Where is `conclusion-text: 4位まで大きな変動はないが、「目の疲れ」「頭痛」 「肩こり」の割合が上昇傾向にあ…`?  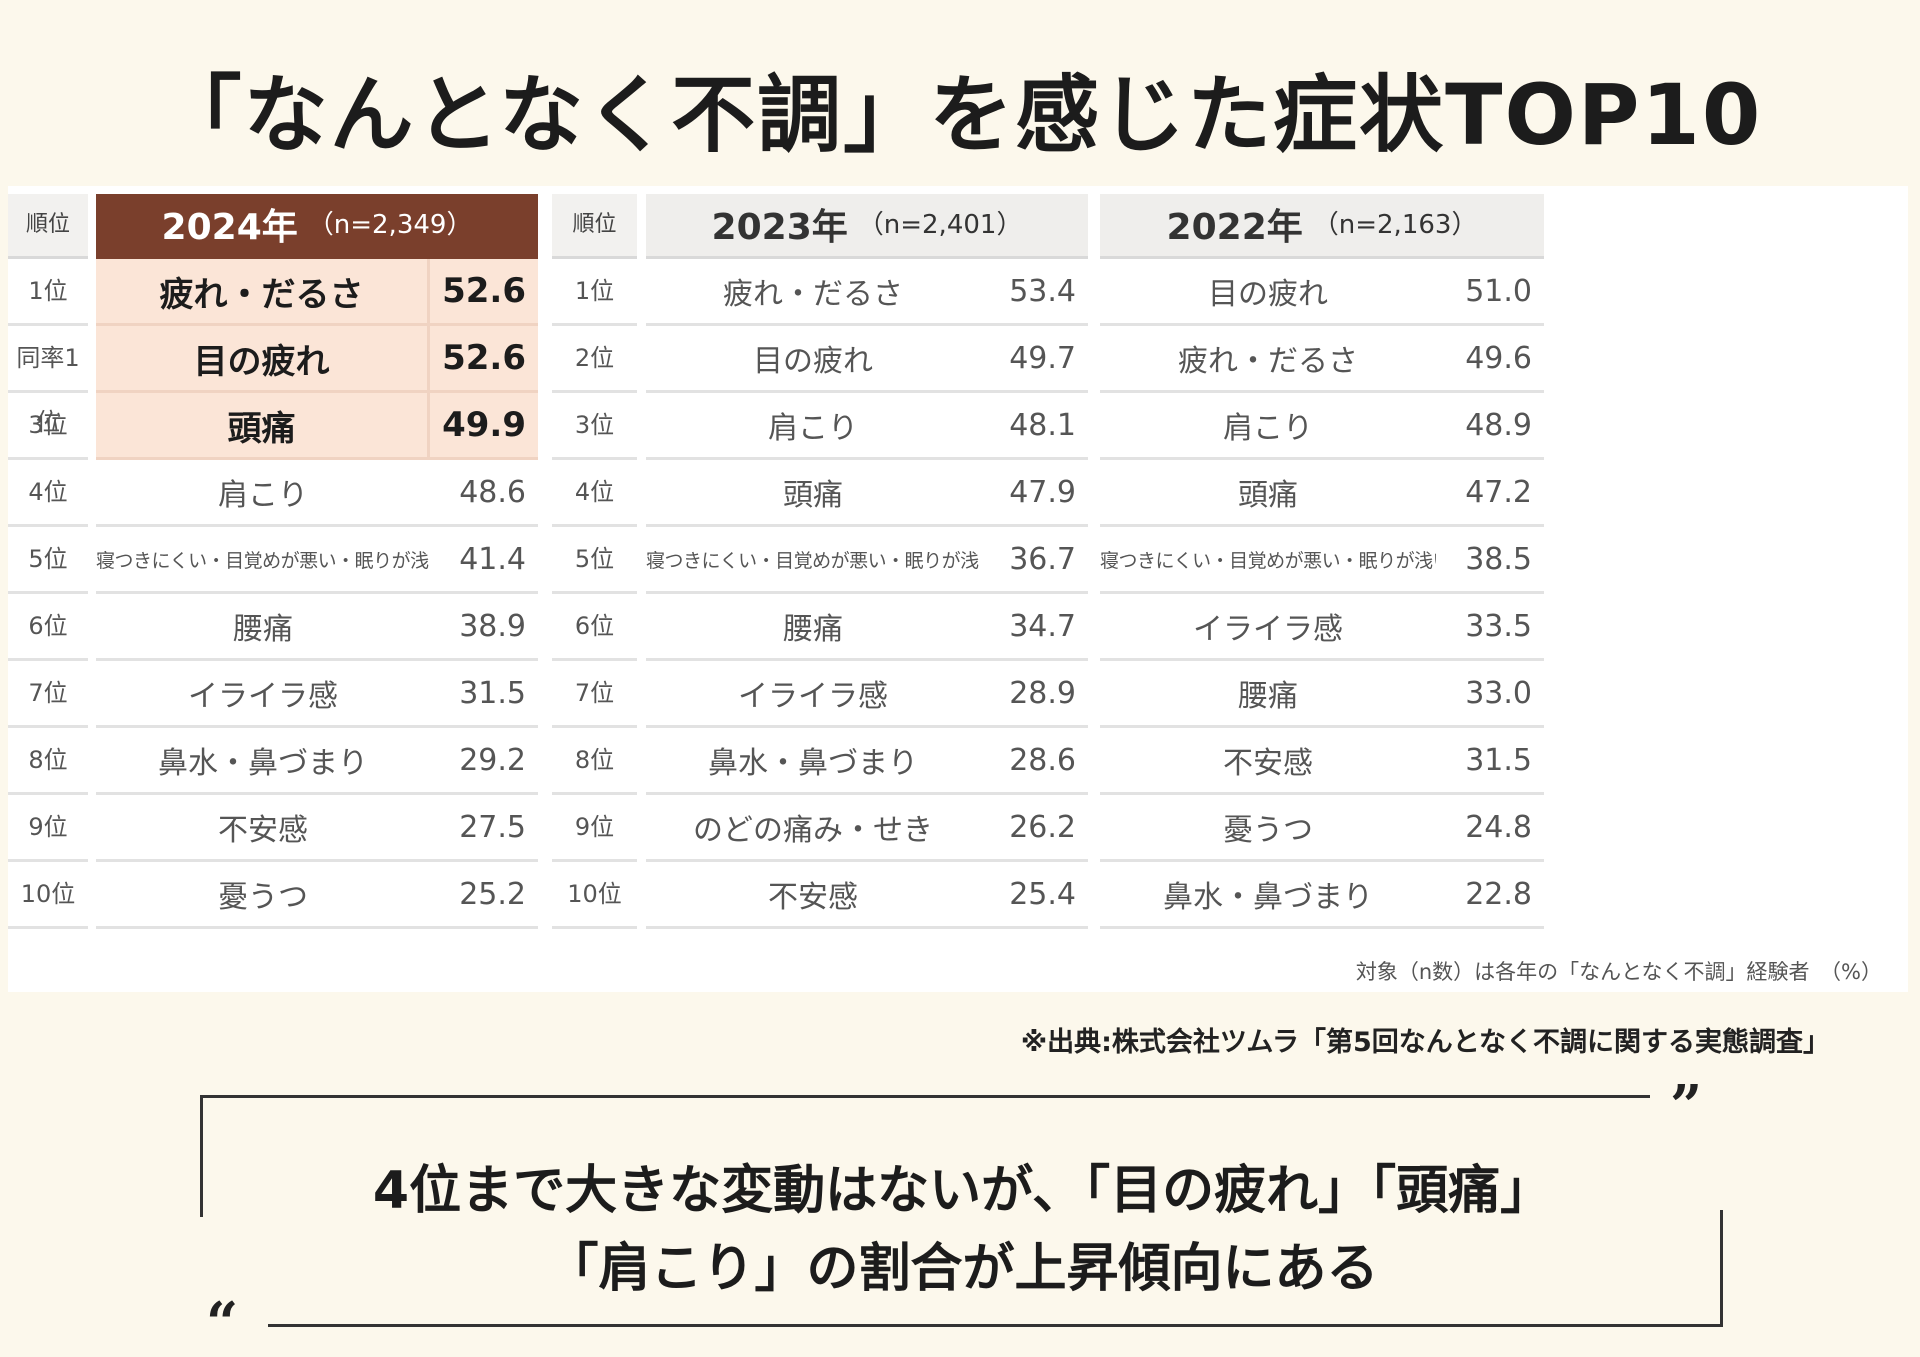 conclusion-text: 4位まで大きな変動はないが、「目の疲れ」「頭痛」 「肩こり」の割合が上昇傾向にあ… is located at coordinates (962, 1230).